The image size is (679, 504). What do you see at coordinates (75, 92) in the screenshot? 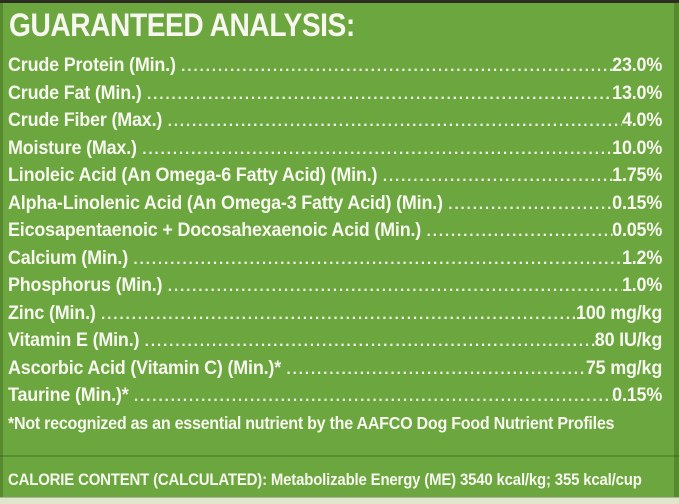
I see `nutrient-name: Crude Fat (Min.)` at bounding box center [75, 92].